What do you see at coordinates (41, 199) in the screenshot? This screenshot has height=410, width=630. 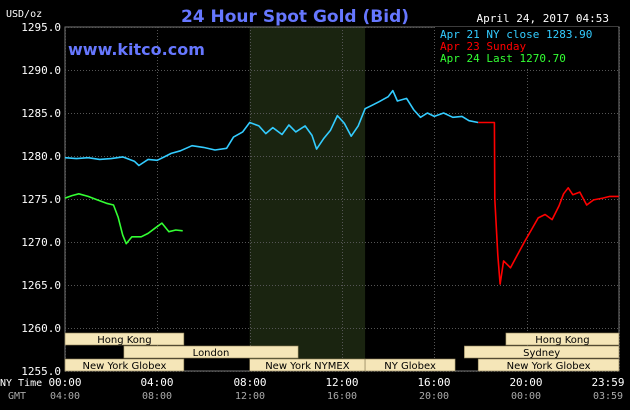 I see `y-tick-label: 1275.0` at bounding box center [41, 199].